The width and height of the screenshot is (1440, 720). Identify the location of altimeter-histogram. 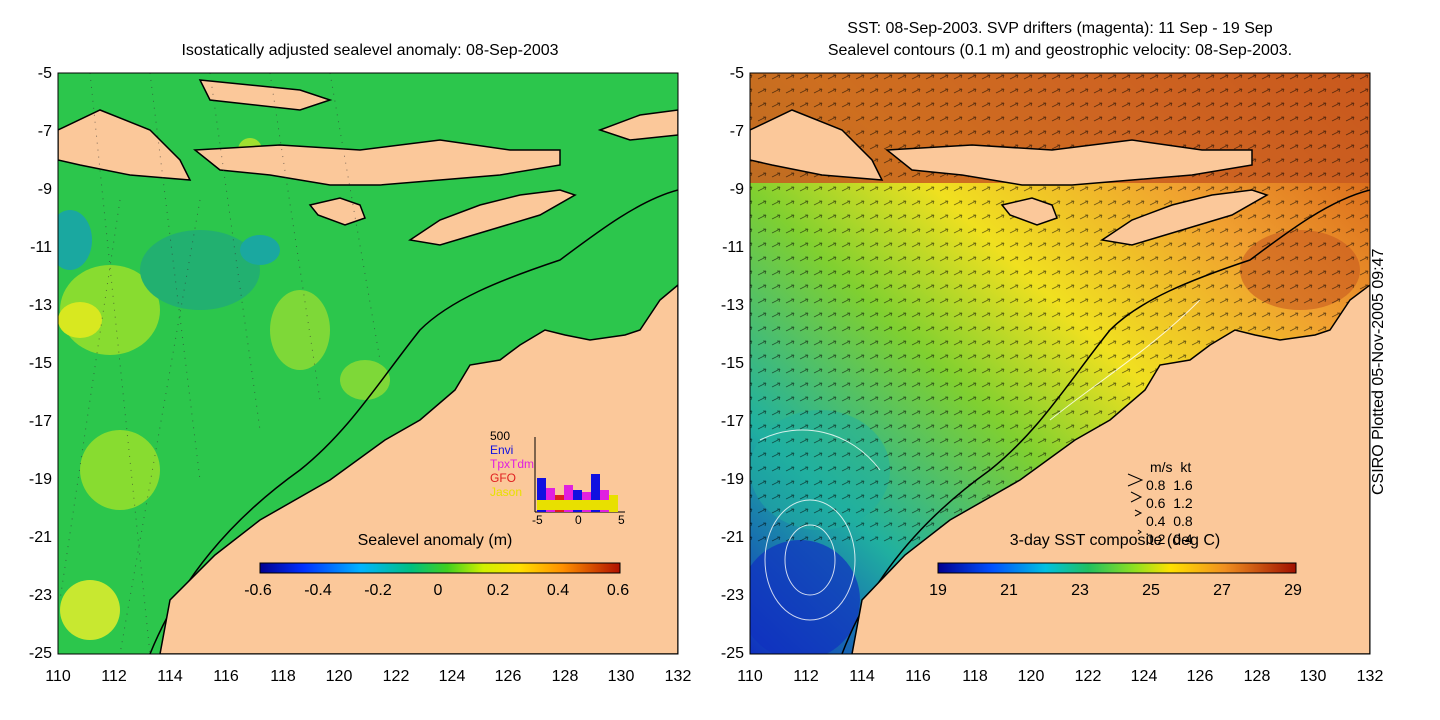
(579, 475).